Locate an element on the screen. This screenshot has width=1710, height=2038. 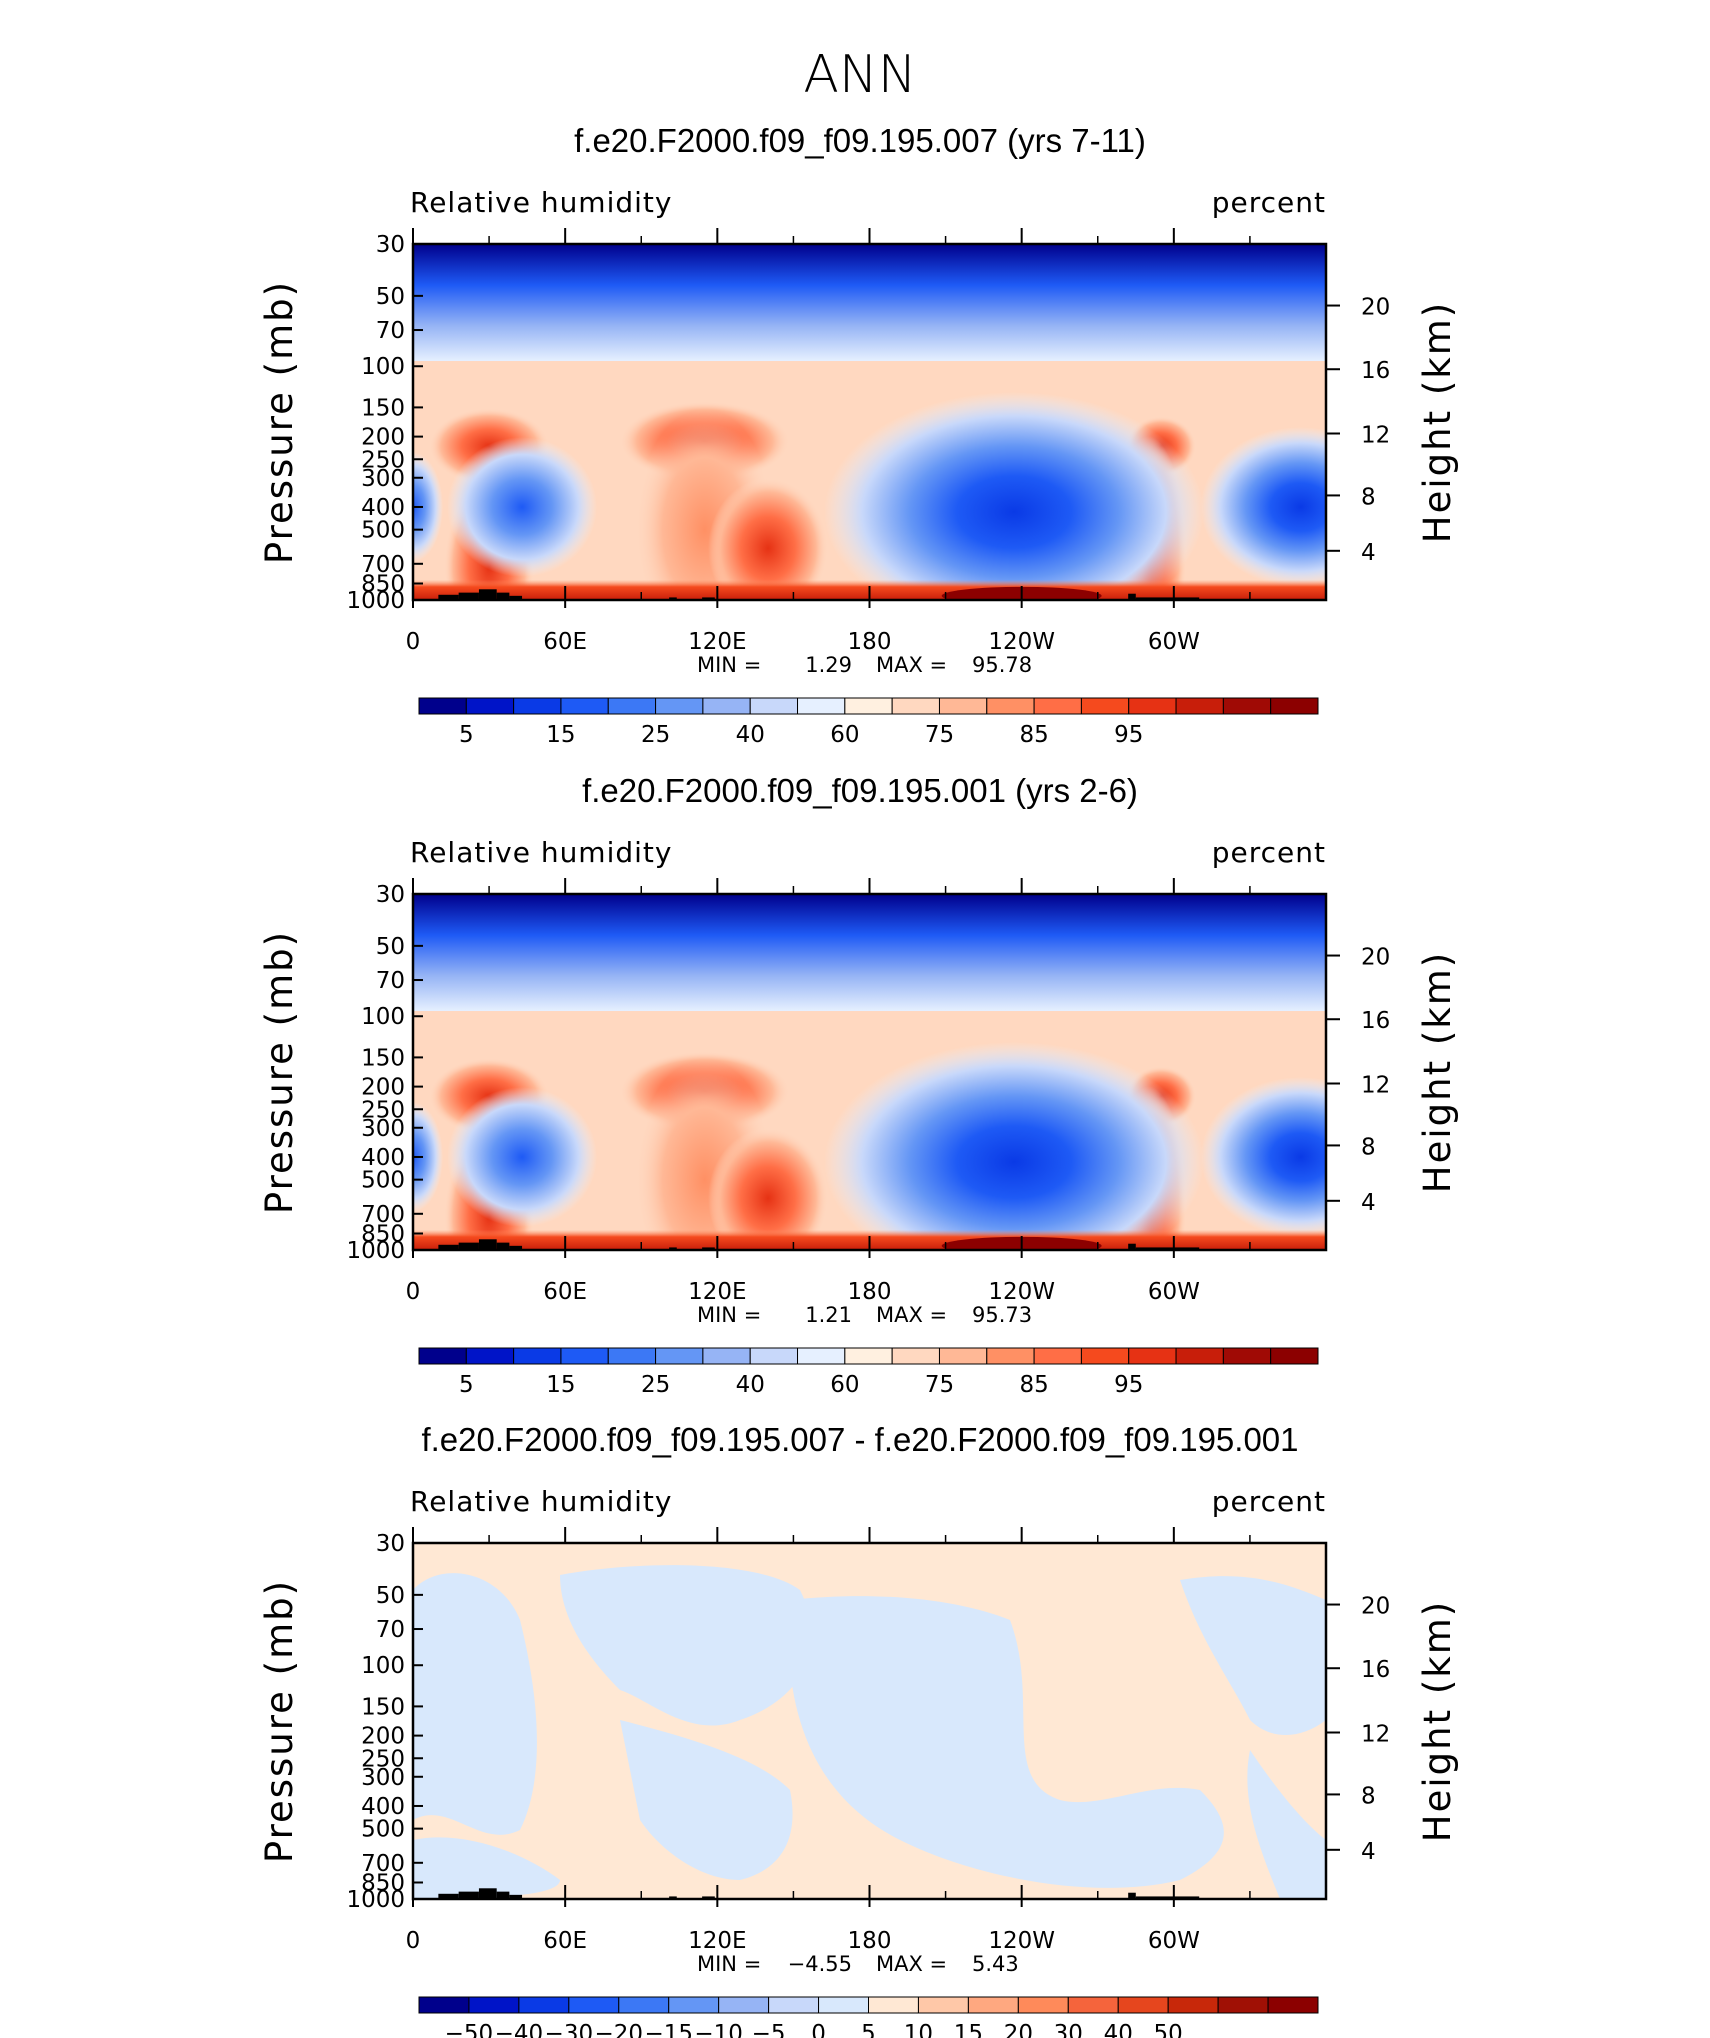
xtick-label: 60W is located at coordinates (1174, 1292).